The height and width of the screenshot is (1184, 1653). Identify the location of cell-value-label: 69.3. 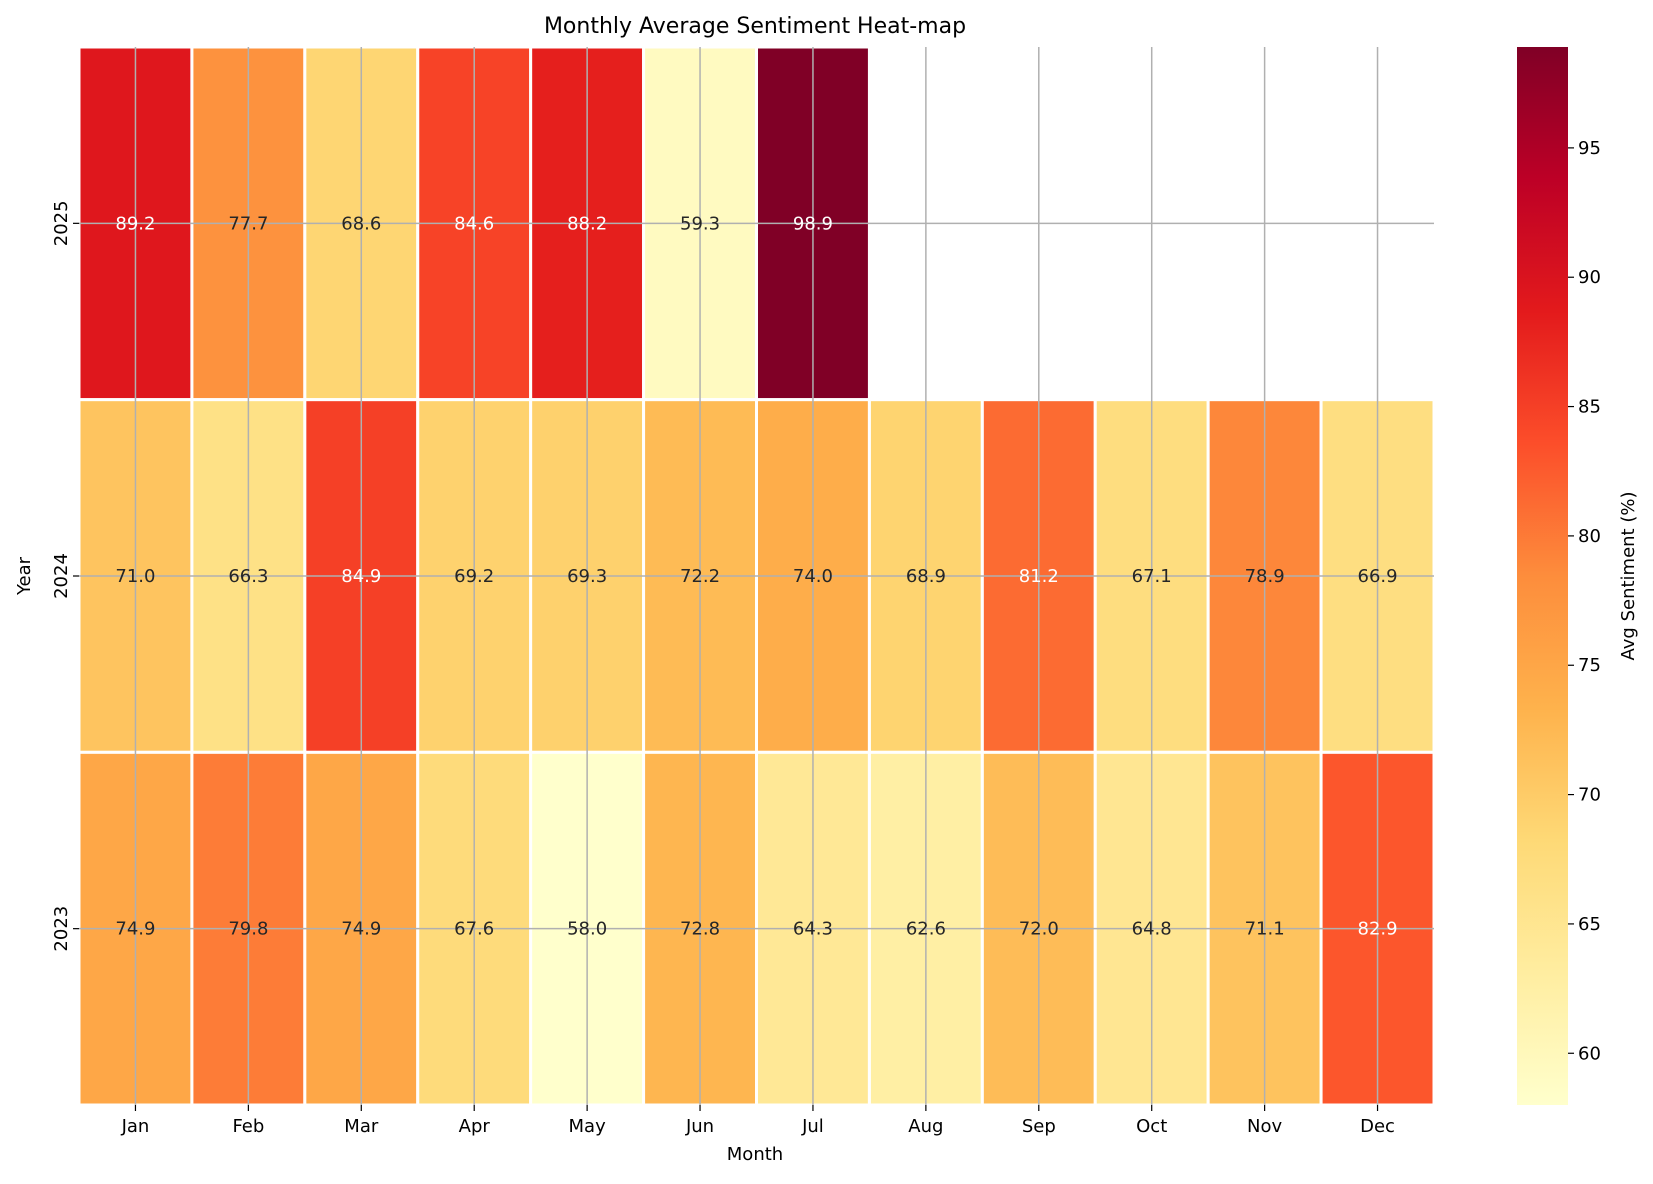
(587, 576).